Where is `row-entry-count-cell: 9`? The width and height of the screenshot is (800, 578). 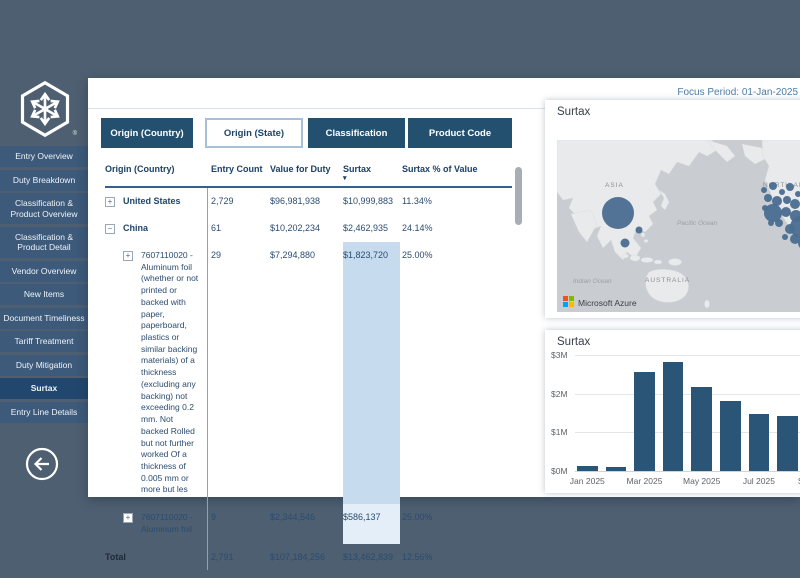
row-entry-count-cell: 9 is located at coordinates (214, 517).